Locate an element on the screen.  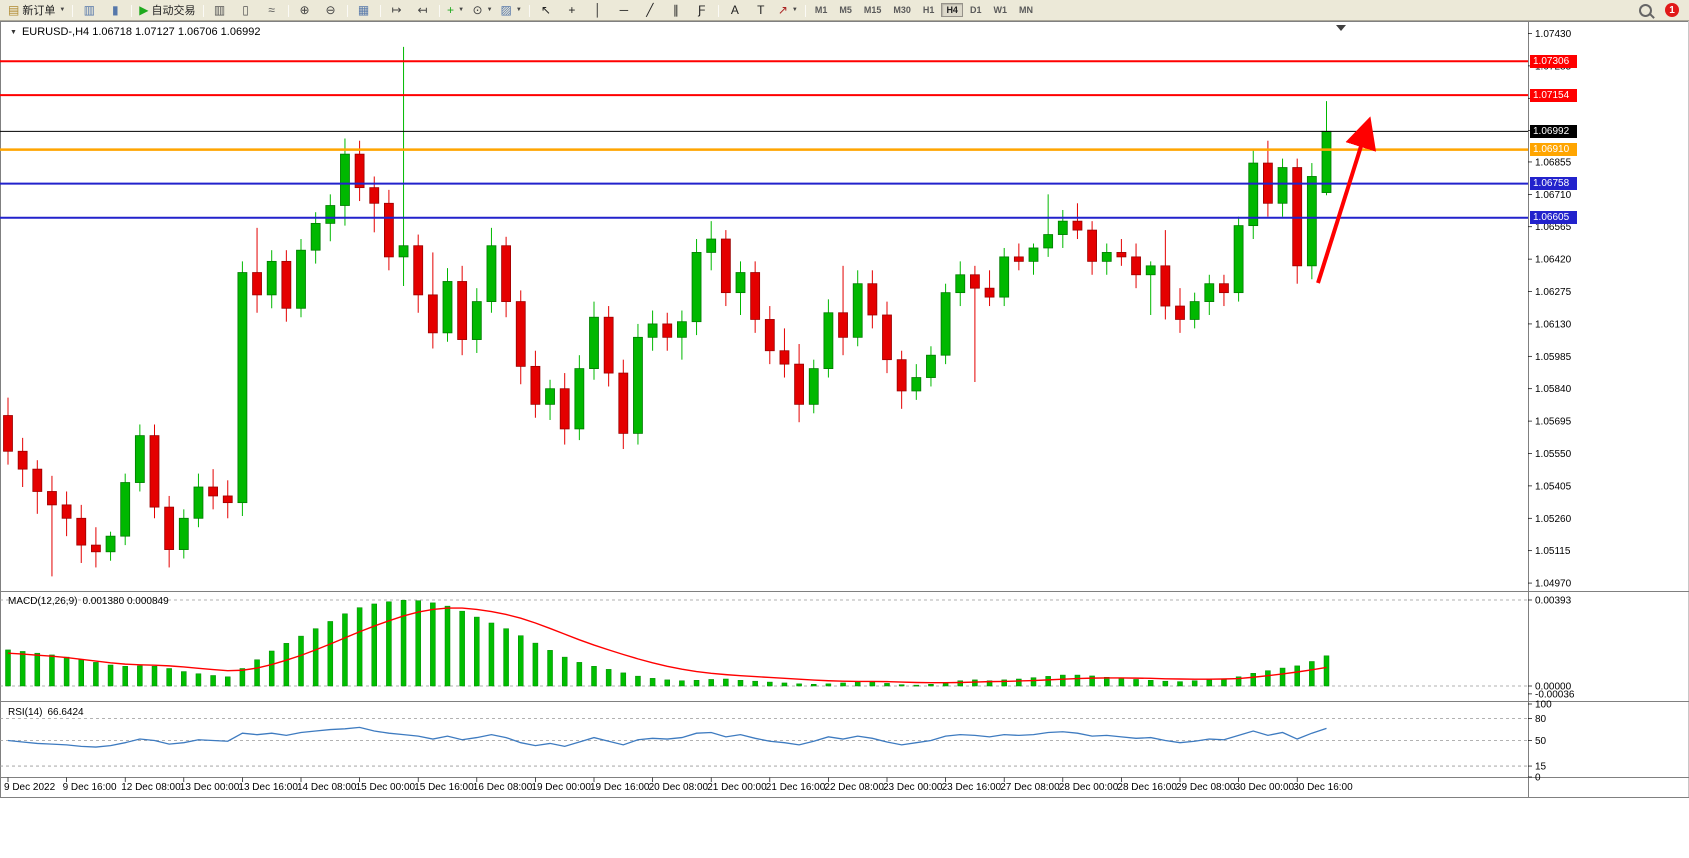
price-axis-label: 1.06565 is located at coordinates (1553, 227).